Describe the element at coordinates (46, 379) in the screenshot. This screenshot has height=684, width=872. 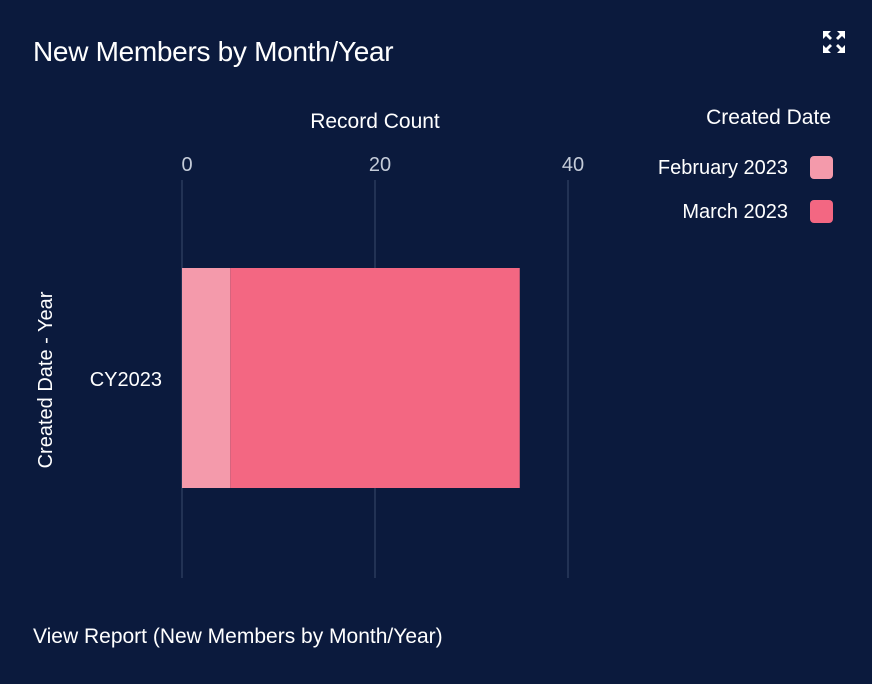
I see `y-axis-label: Created Date - Year` at that location.